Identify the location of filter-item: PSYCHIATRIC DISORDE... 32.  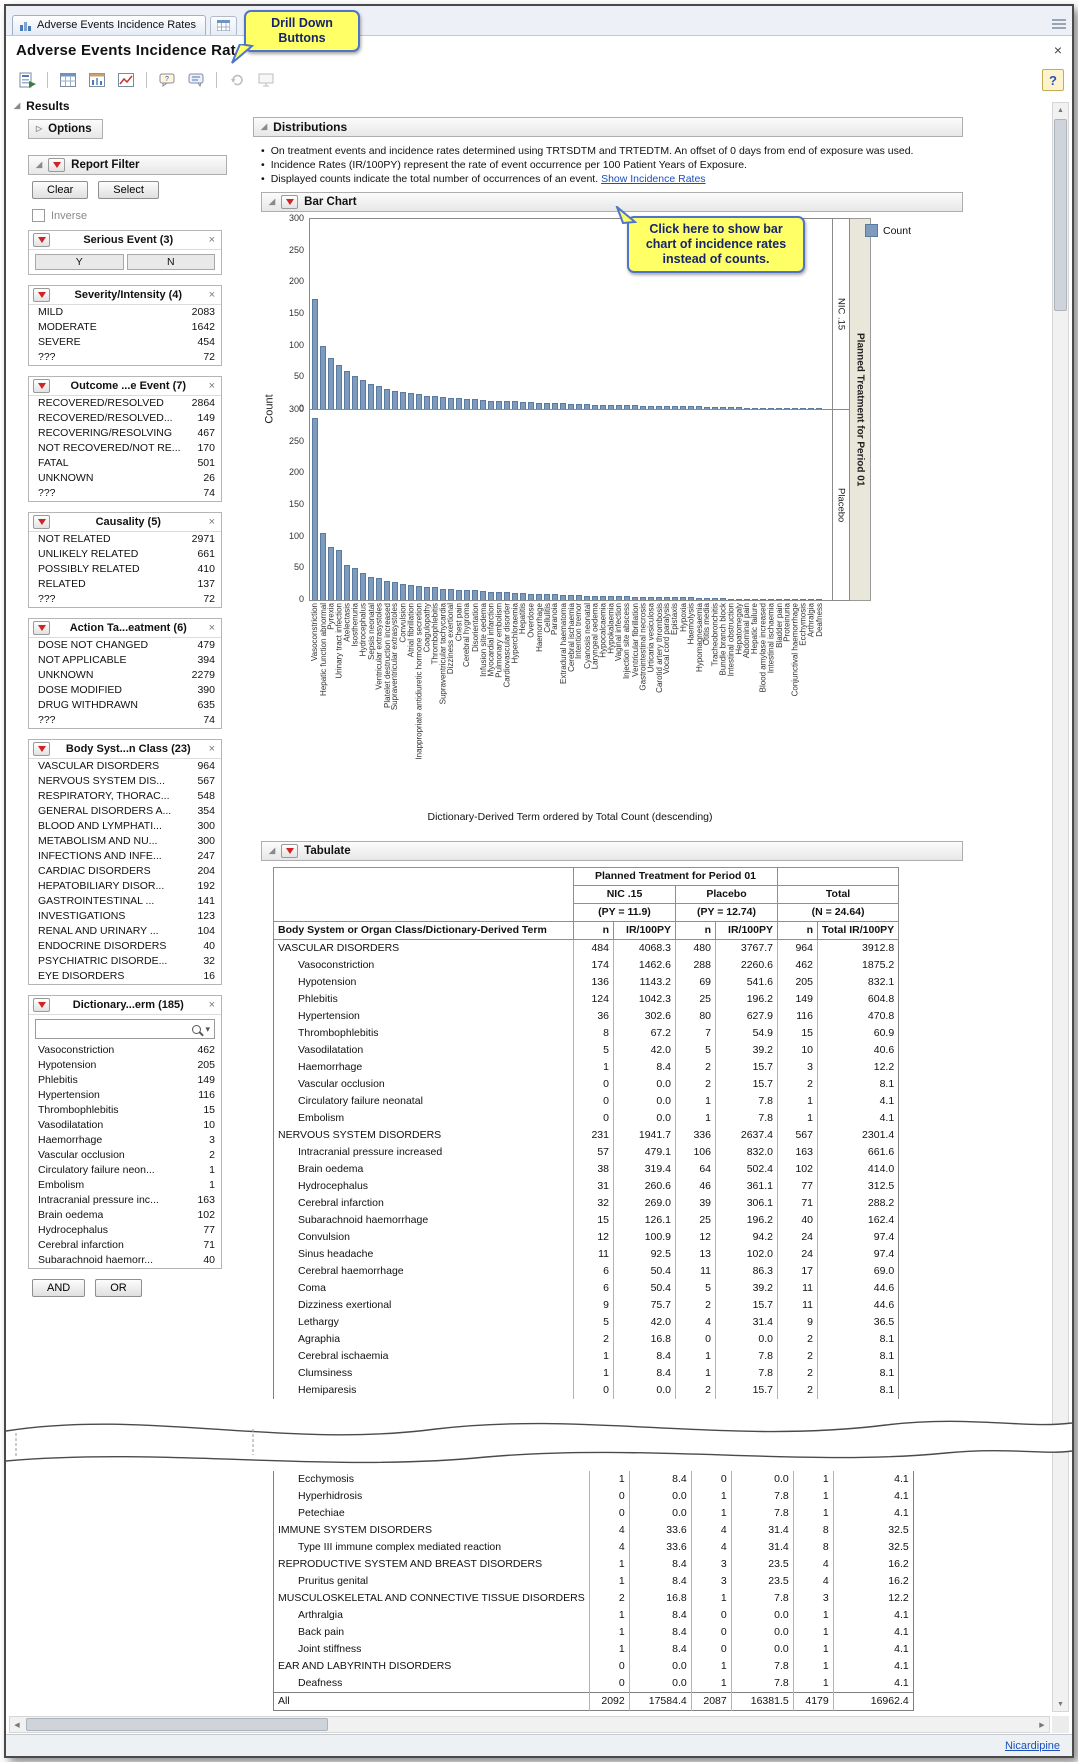
(125, 961).